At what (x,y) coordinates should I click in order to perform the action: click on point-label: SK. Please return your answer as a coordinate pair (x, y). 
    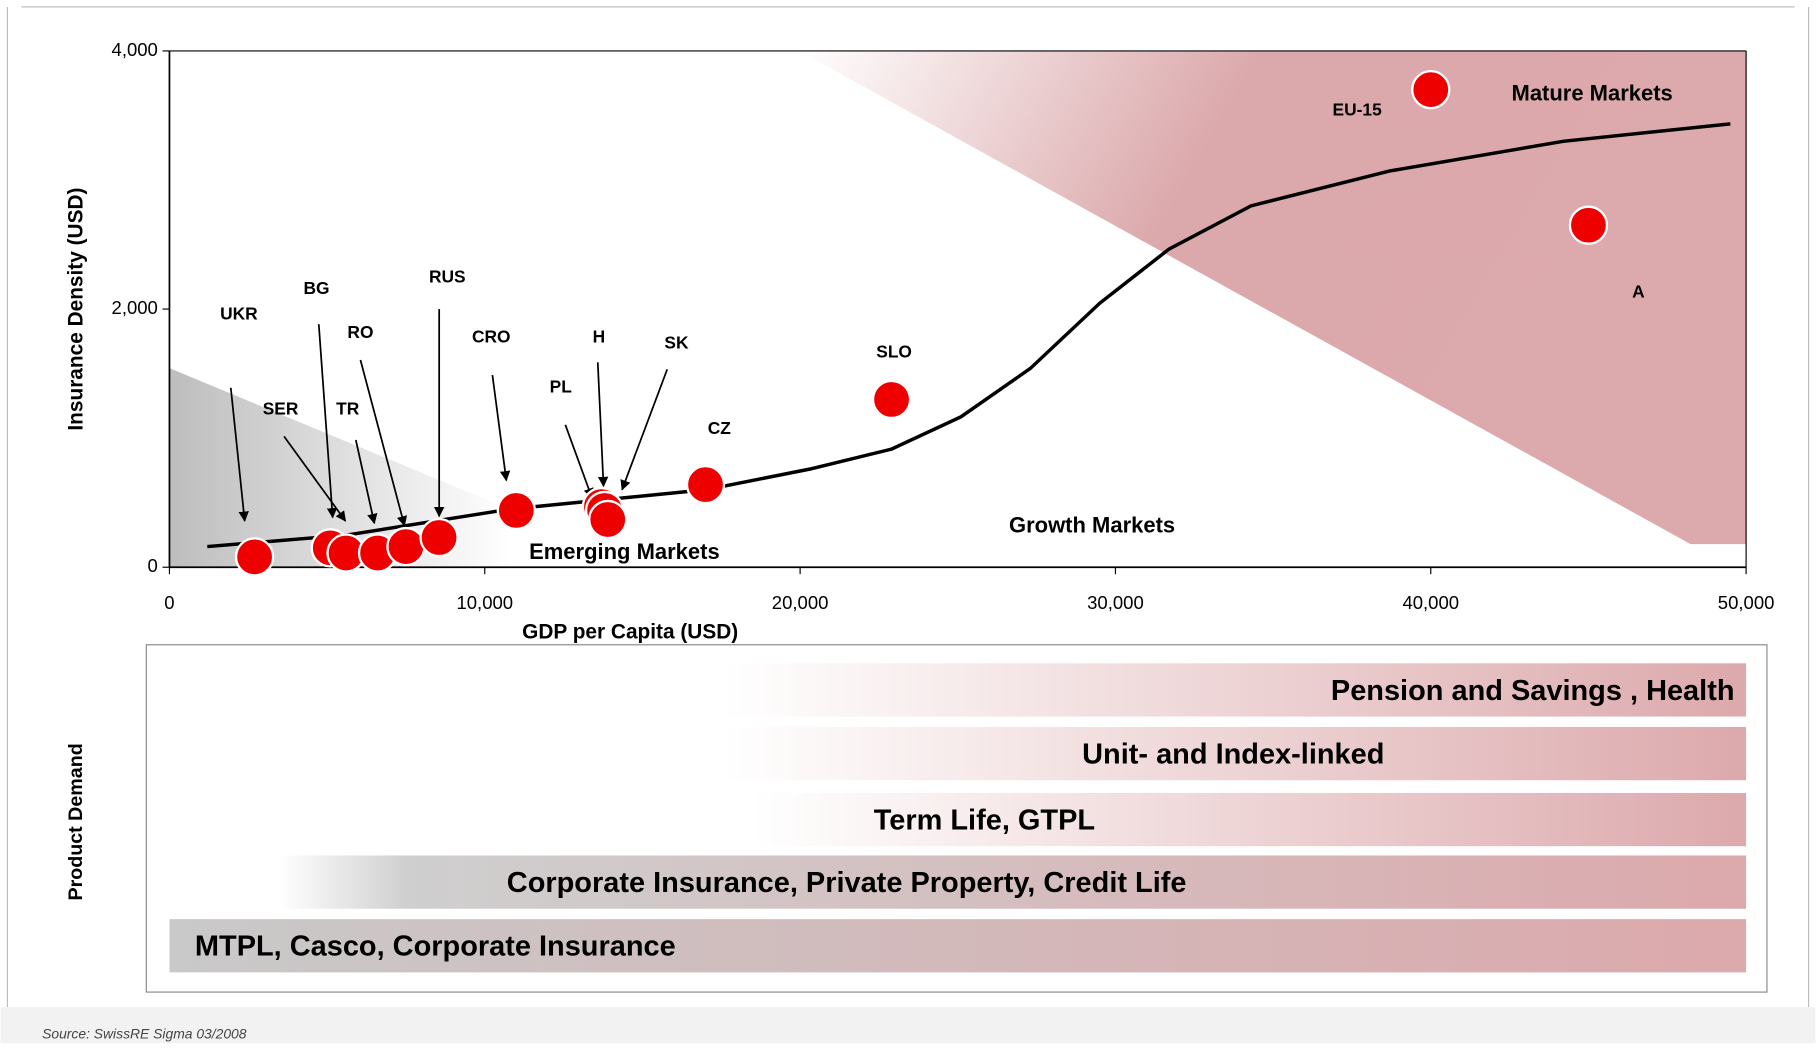
    Looking at the image, I should click on (676, 342).